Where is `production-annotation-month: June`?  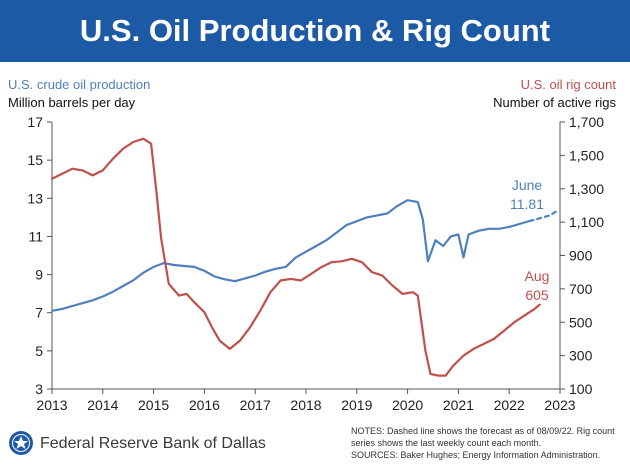 production-annotation-month: June is located at coordinates (527, 185).